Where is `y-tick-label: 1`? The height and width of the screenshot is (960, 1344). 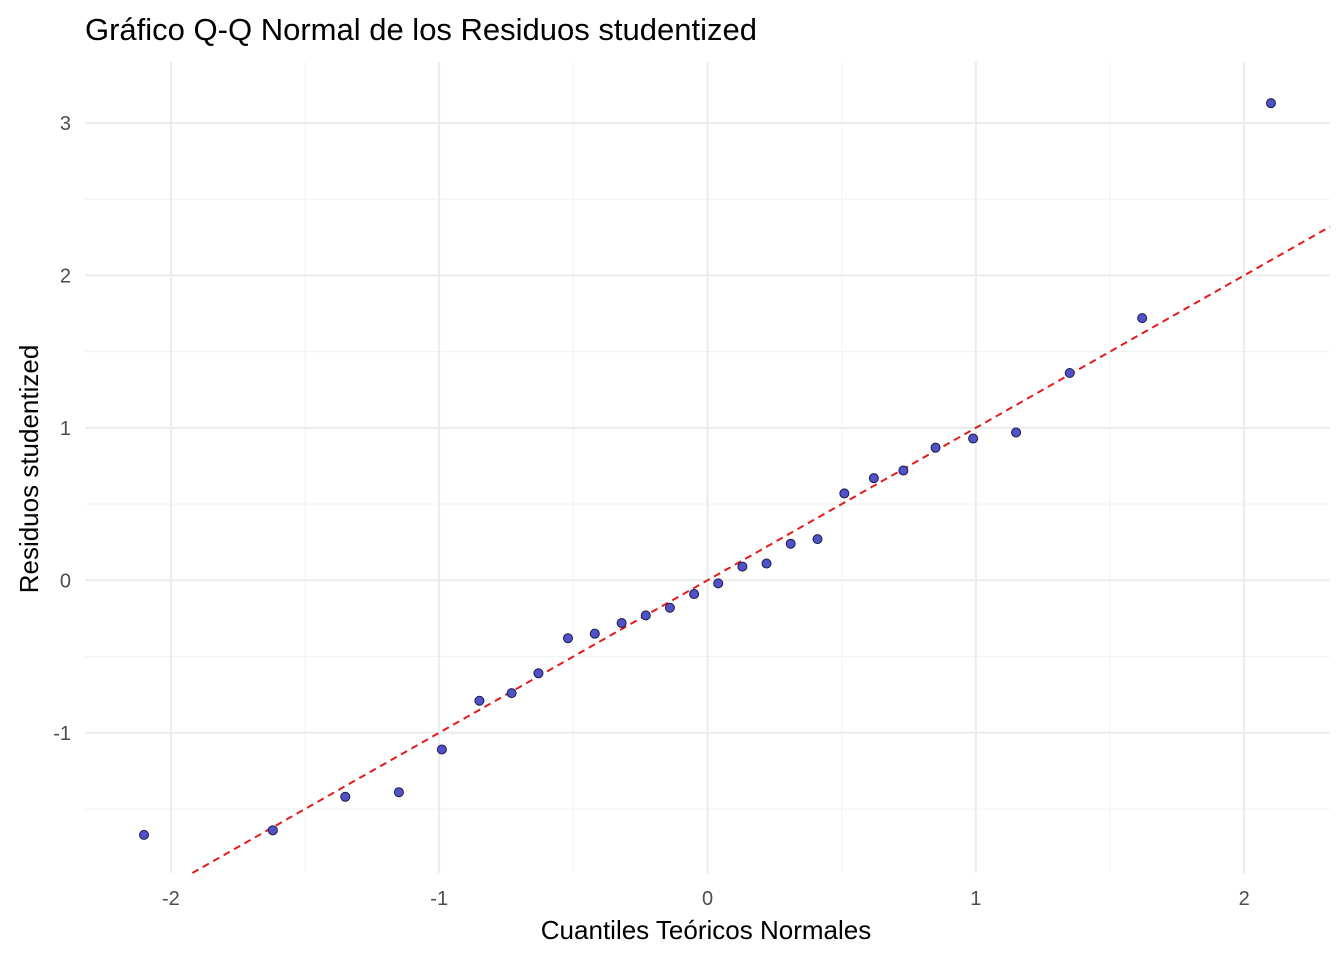
y-tick-label: 1 is located at coordinates (65, 429).